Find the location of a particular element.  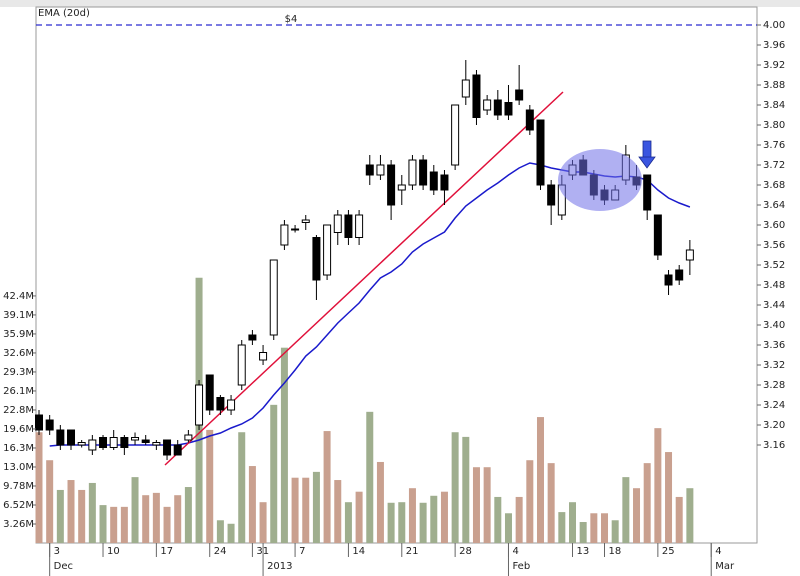

arrow is located at coordinates (647, 154).